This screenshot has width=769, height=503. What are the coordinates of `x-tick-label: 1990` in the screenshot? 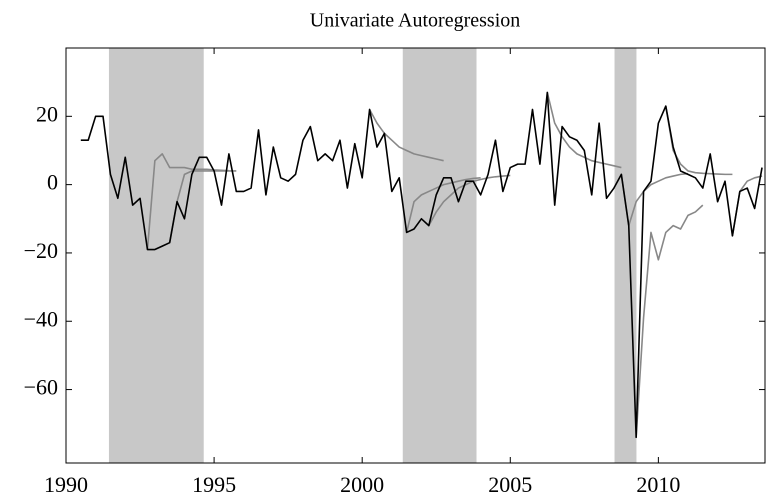 It's located at (66, 484).